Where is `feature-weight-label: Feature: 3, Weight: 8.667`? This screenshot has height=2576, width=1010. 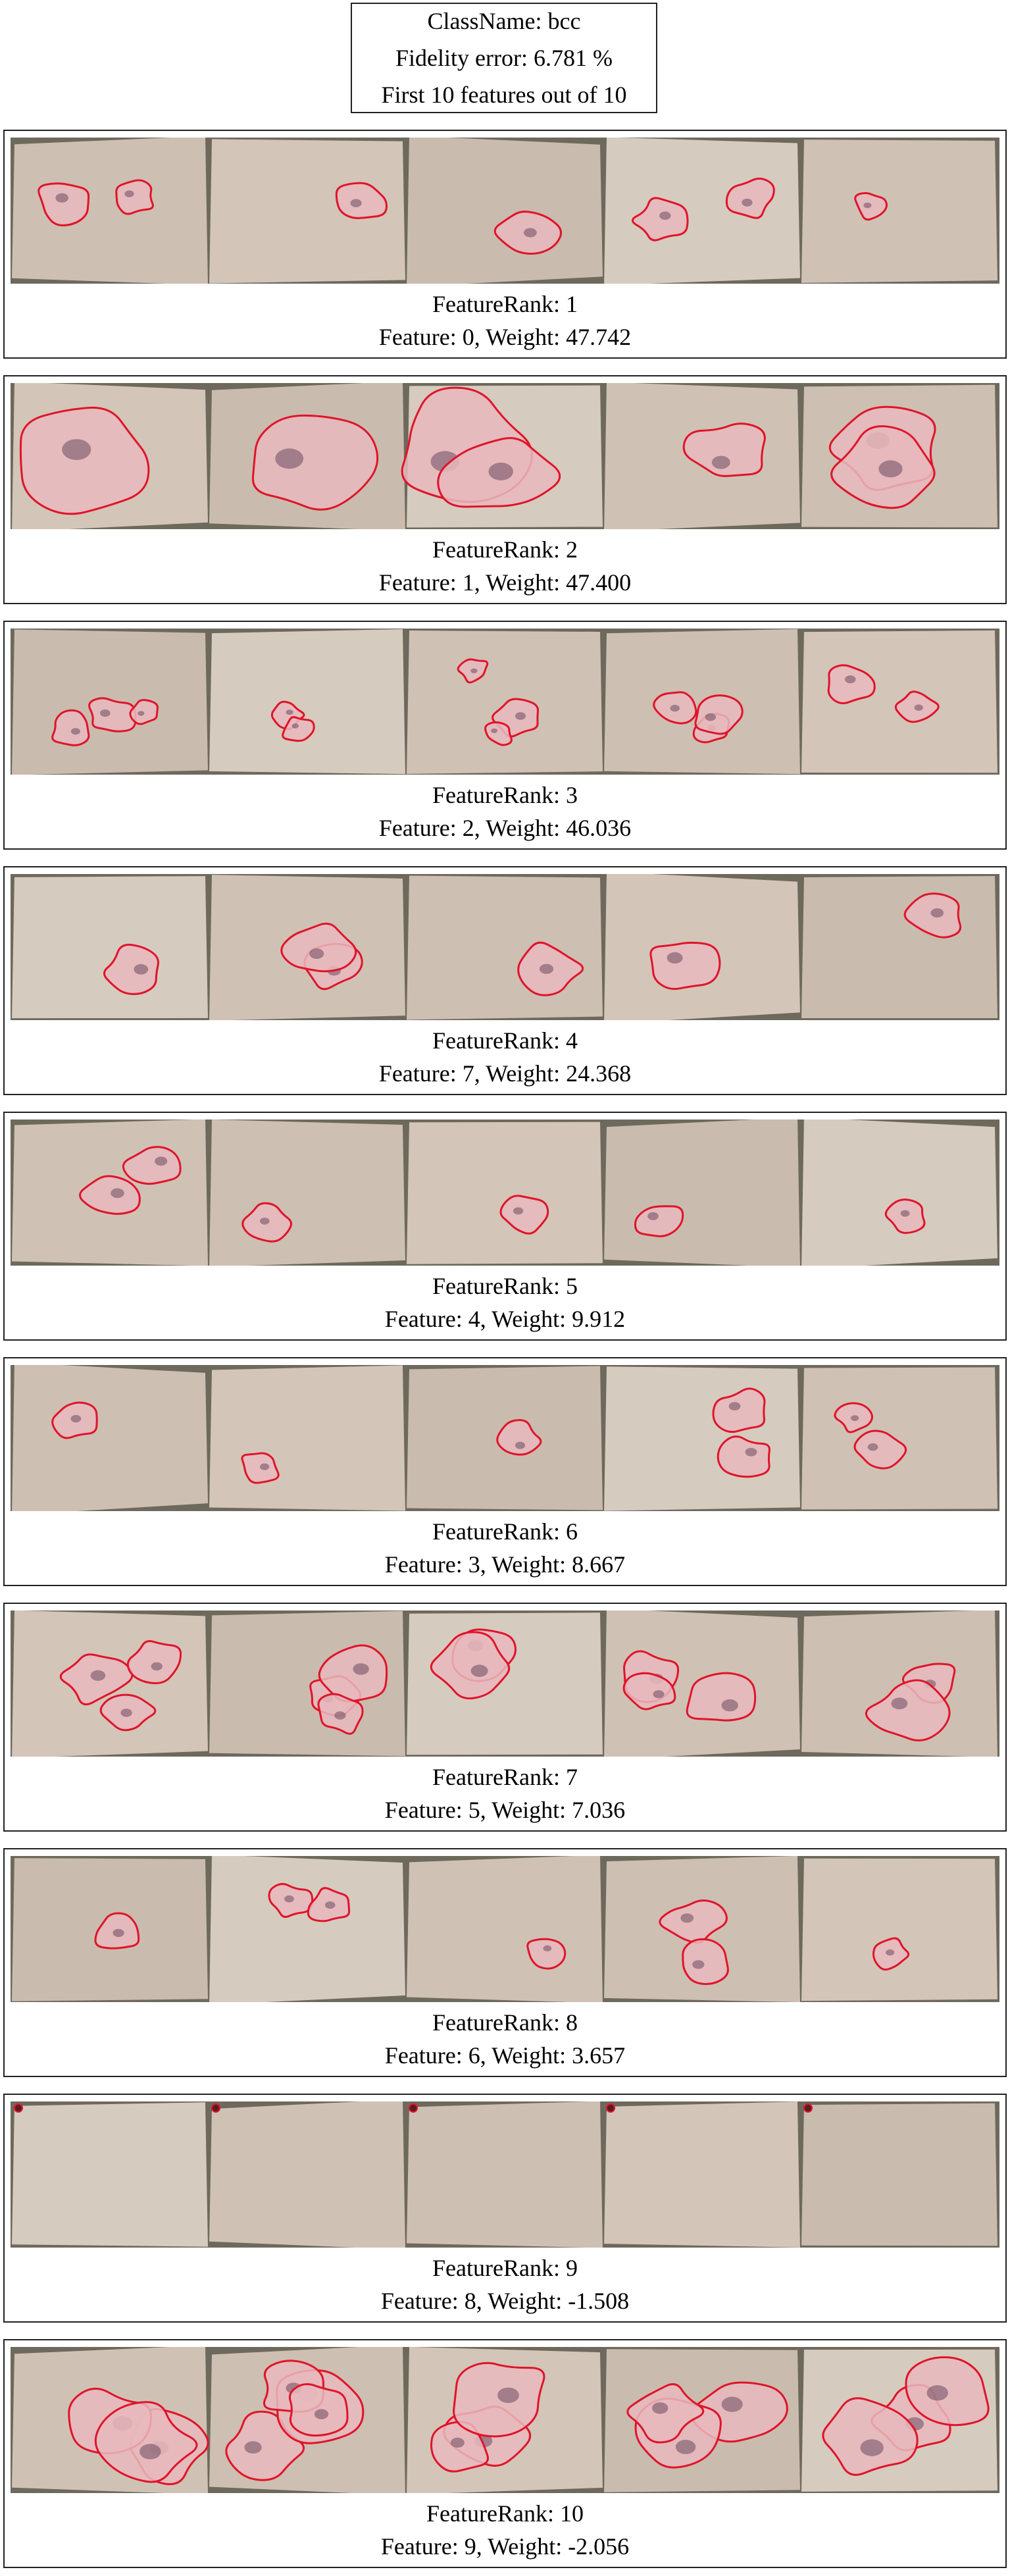
feature-weight-label: Feature: 3, Weight: 8.667 is located at coordinates (505, 1564).